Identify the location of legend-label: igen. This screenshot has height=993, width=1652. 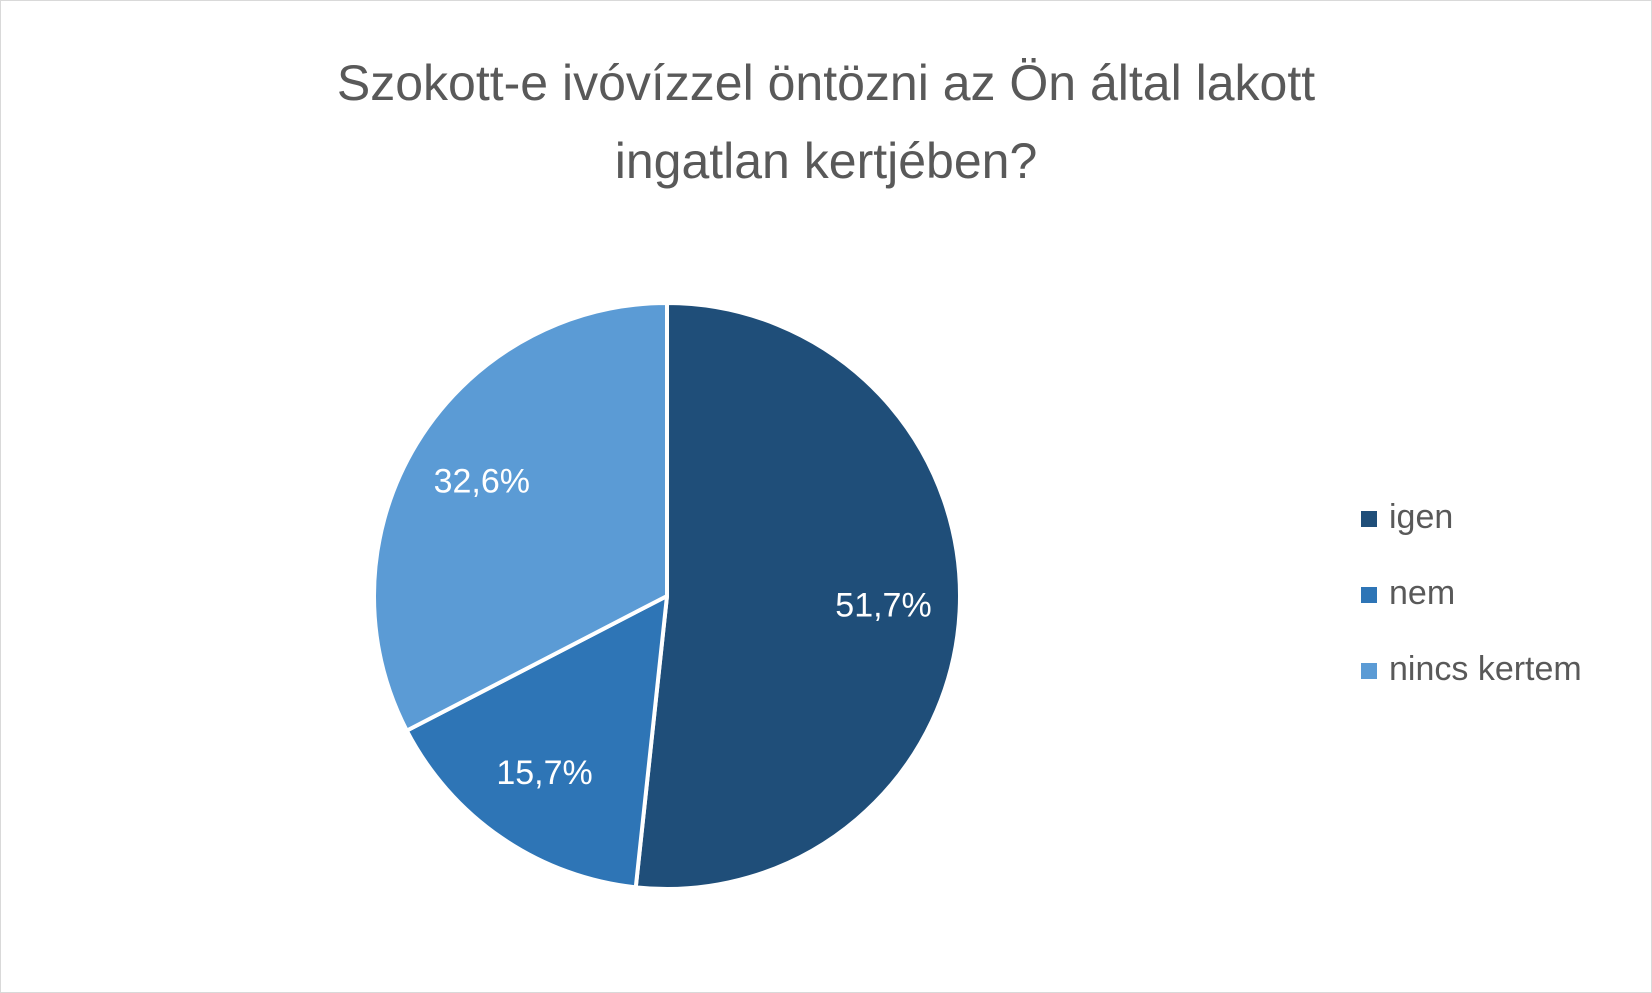
(1421, 517).